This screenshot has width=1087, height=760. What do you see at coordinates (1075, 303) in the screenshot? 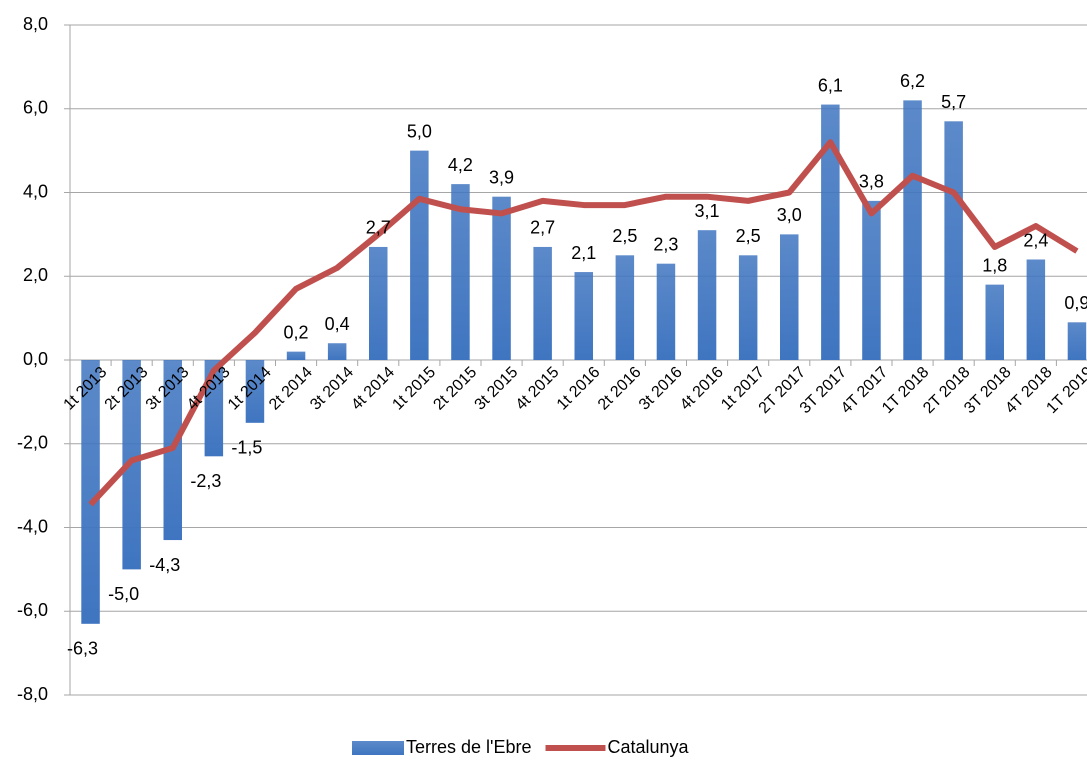
I see `data-label: 0,9` at bounding box center [1075, 303].